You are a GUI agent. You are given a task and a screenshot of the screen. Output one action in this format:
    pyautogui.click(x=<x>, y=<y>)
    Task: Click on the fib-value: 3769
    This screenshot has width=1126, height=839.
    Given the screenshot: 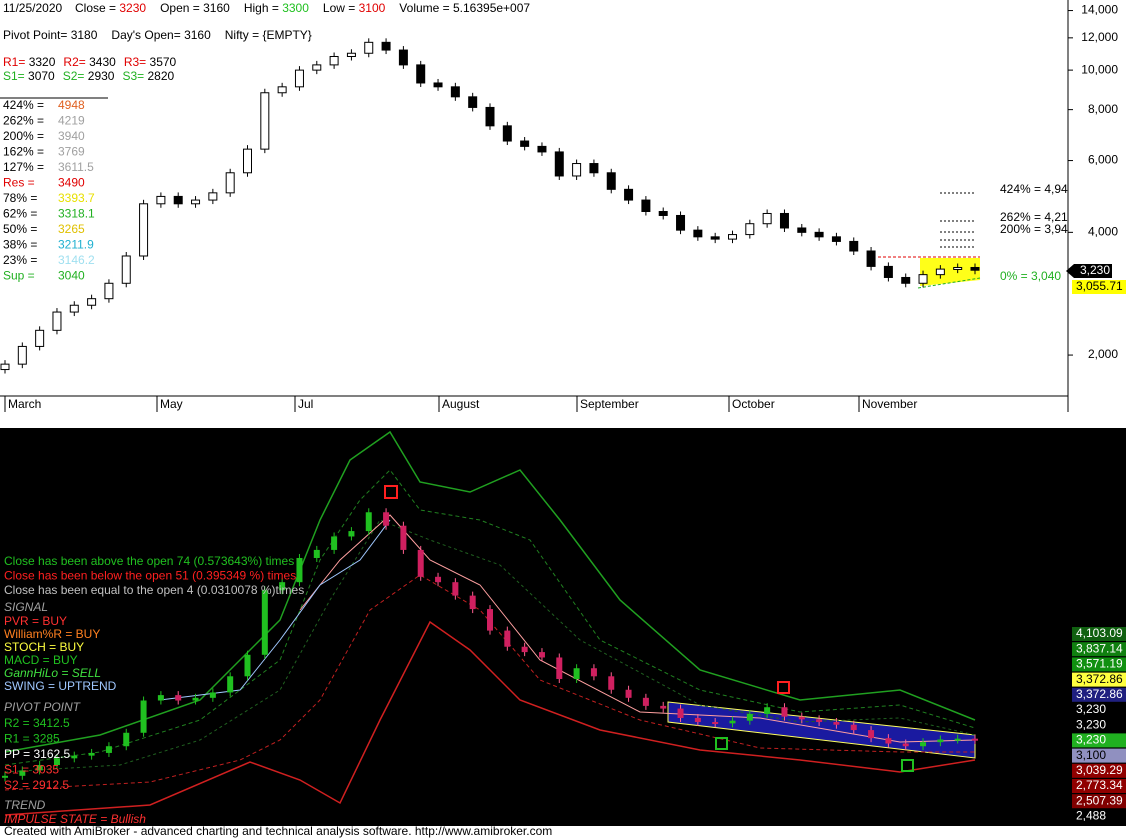 What is the action you would take?
    pyautogui.click(x=71, y=152)
    